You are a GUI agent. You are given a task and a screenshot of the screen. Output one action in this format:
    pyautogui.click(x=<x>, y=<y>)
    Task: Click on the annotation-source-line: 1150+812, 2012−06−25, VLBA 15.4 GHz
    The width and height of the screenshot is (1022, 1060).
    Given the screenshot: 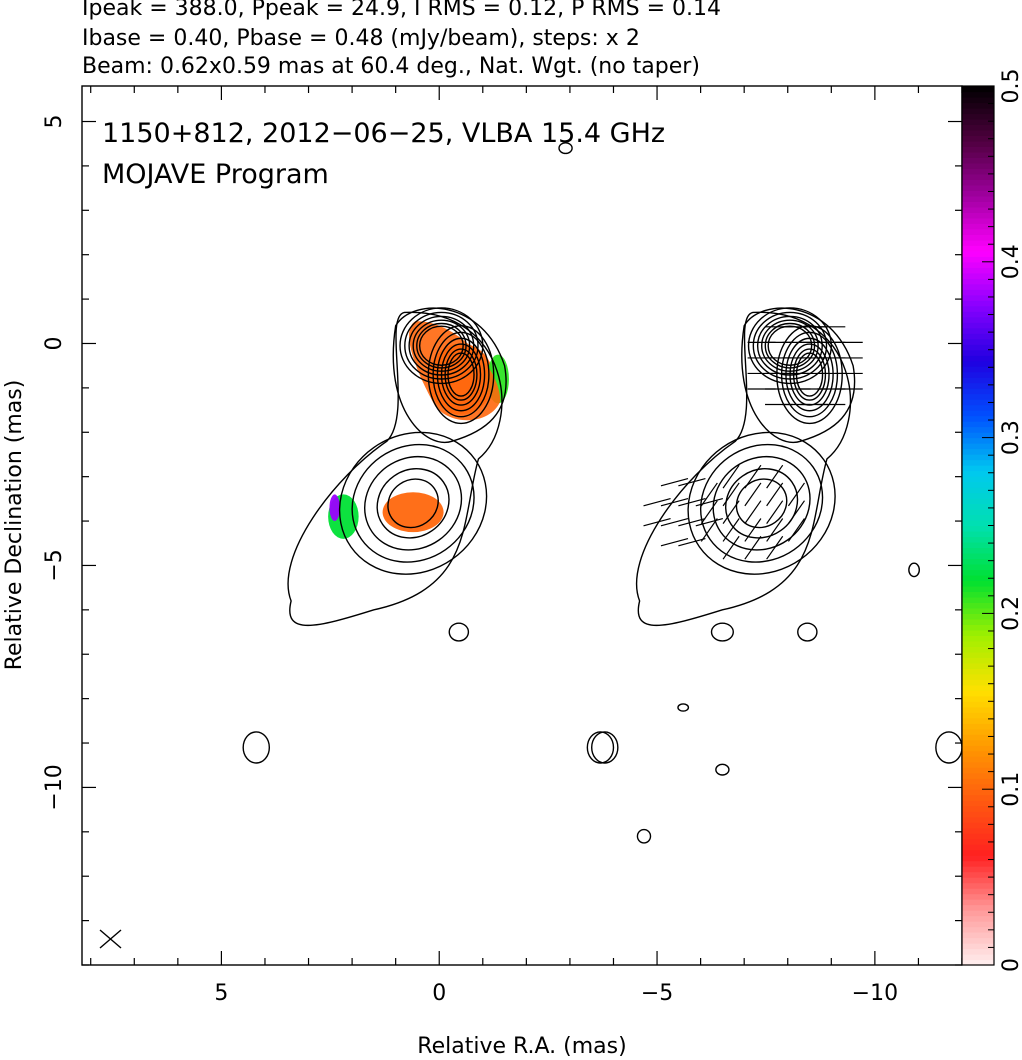 What is the action you would take?
    pyautogui.click(x=383, y=133)
    